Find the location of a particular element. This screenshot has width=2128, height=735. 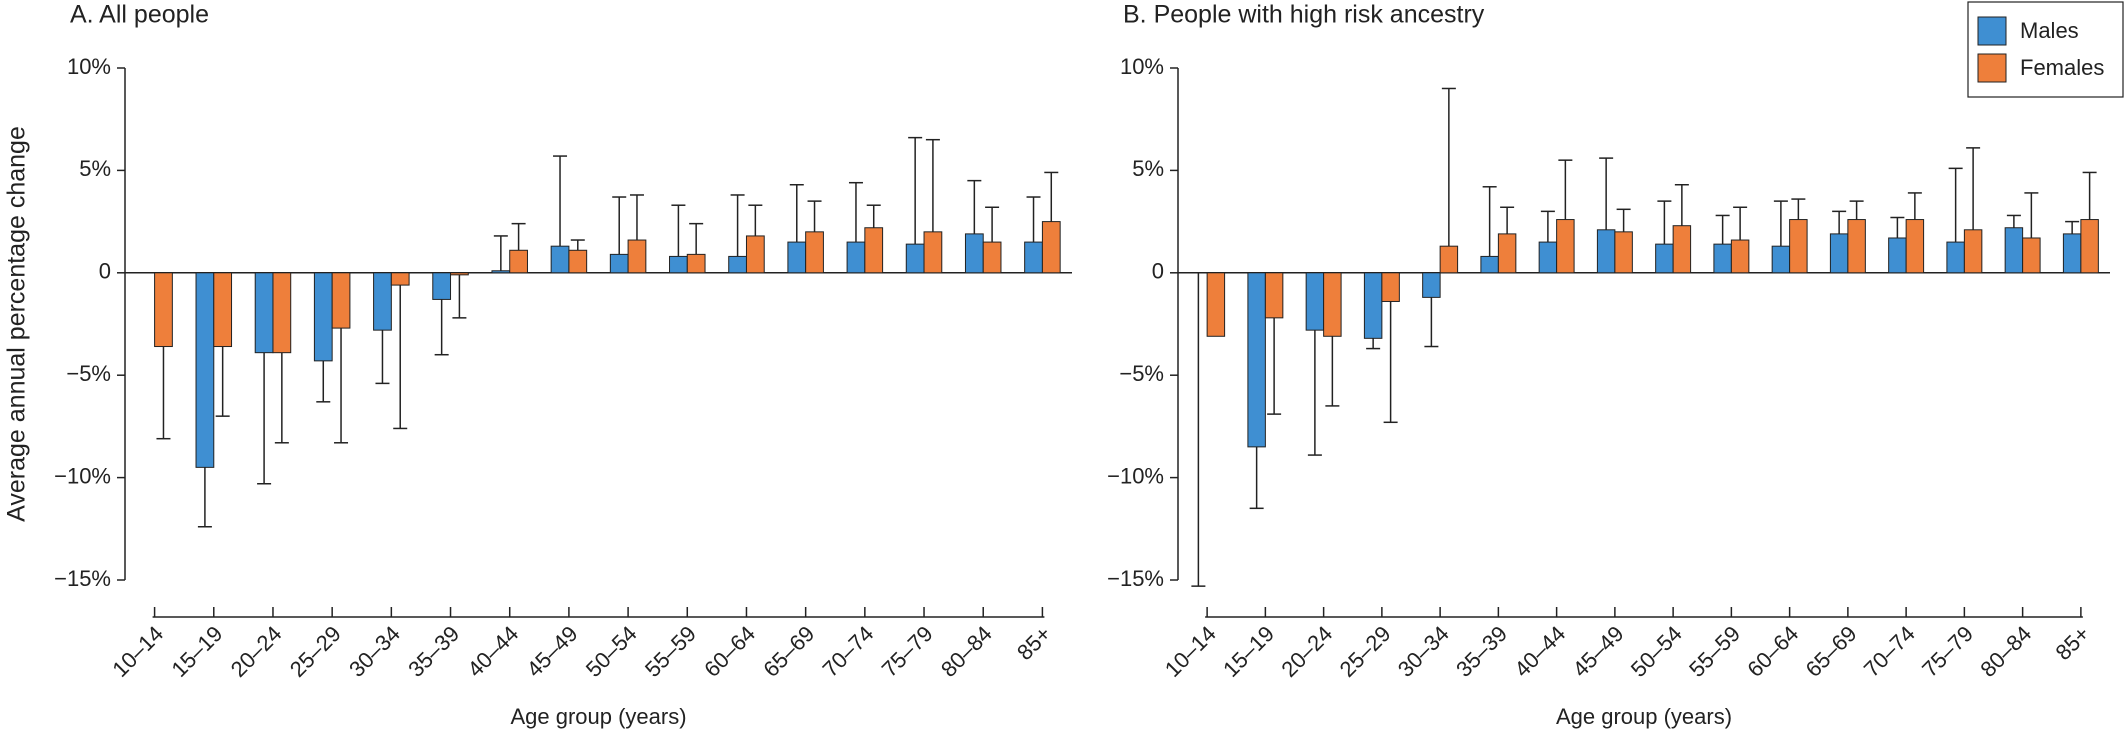

x-tick-label: 30–34 is located at coordinates (1423, 651).